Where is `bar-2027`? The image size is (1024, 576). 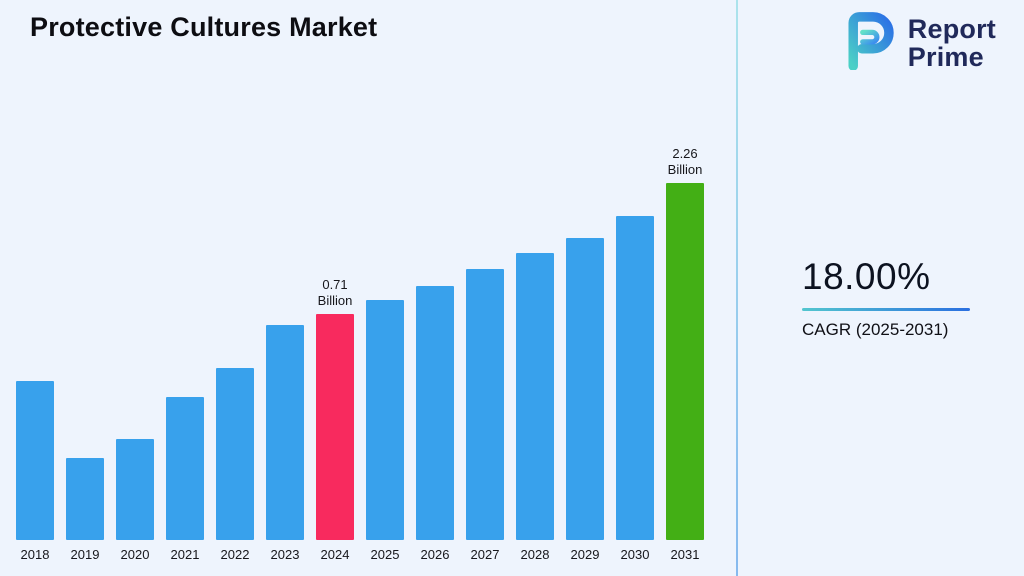
bar-2027 is located at coordinates (485, 404).